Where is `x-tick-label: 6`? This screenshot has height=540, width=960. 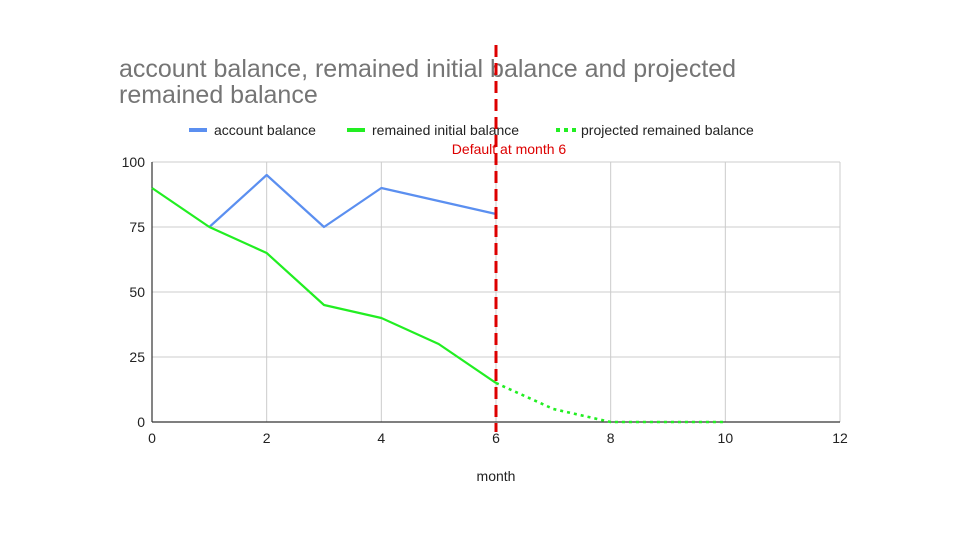
x-tick-label: 6 is located at coordinates (496, 438).